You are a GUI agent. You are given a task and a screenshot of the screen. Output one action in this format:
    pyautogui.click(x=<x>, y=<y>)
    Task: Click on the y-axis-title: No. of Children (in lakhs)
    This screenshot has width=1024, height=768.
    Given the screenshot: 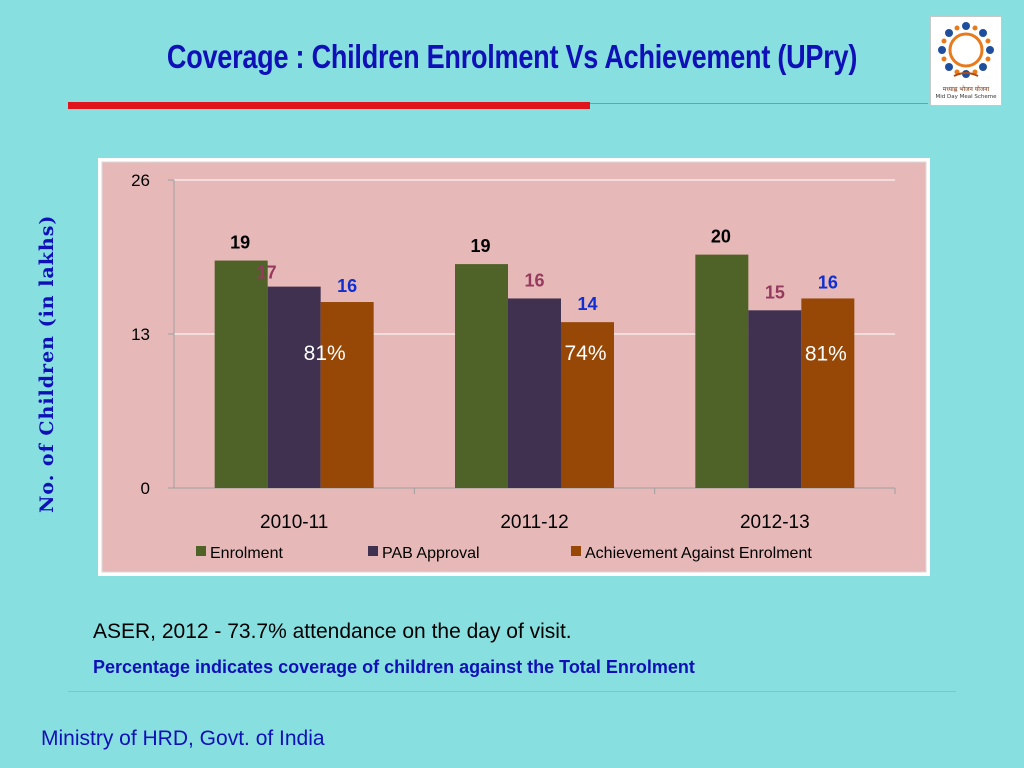 What is the action you would take?
    pyautogui.click(x=47, y=363)
    